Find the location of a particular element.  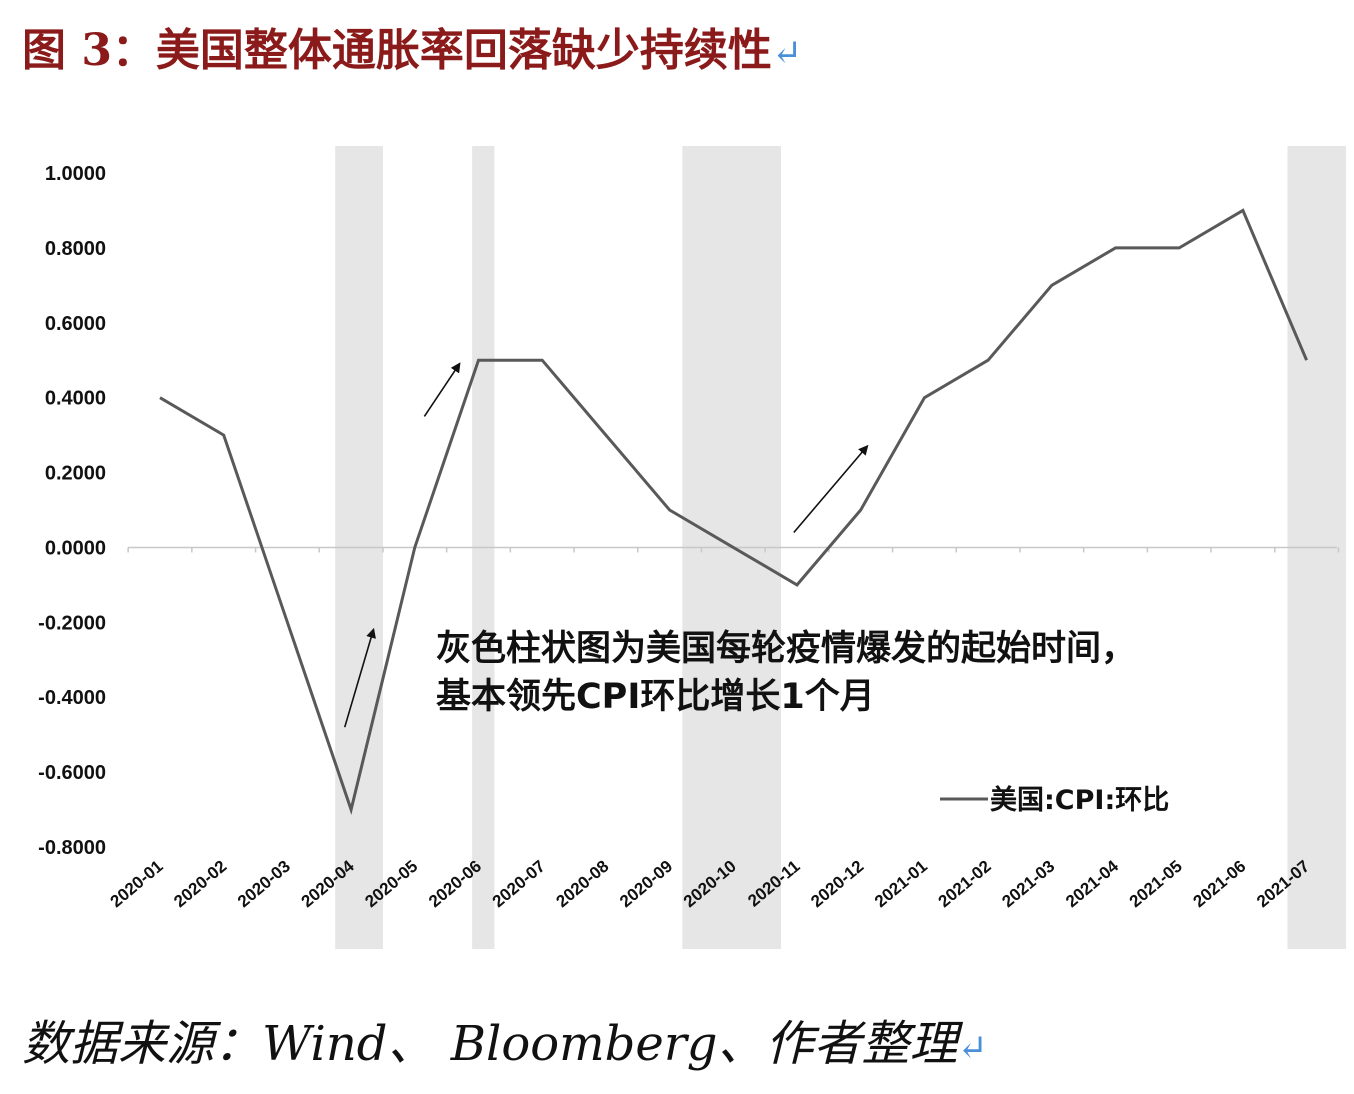

x-tick-label: 2020-09 is located at coordinates (646, 884).